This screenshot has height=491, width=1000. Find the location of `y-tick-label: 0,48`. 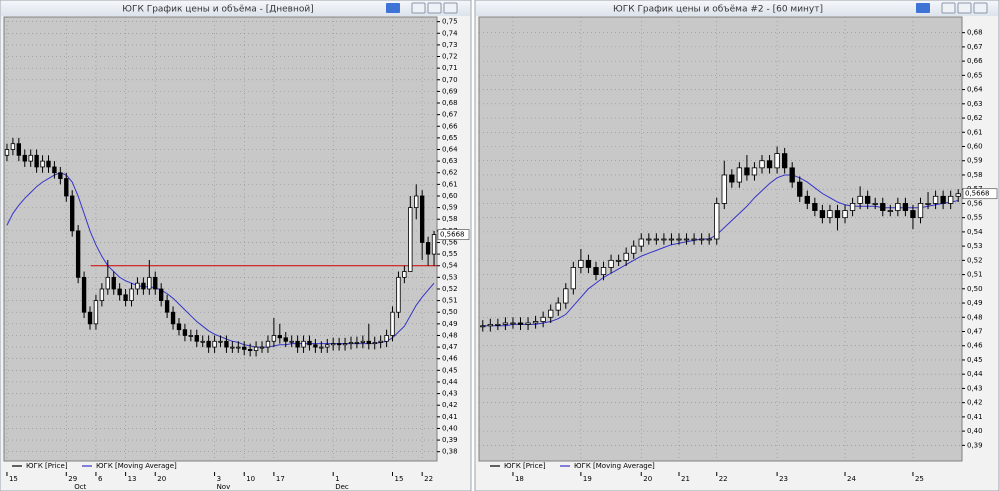

y-tick-label: 0,48 is located at coordinates (975, 317).